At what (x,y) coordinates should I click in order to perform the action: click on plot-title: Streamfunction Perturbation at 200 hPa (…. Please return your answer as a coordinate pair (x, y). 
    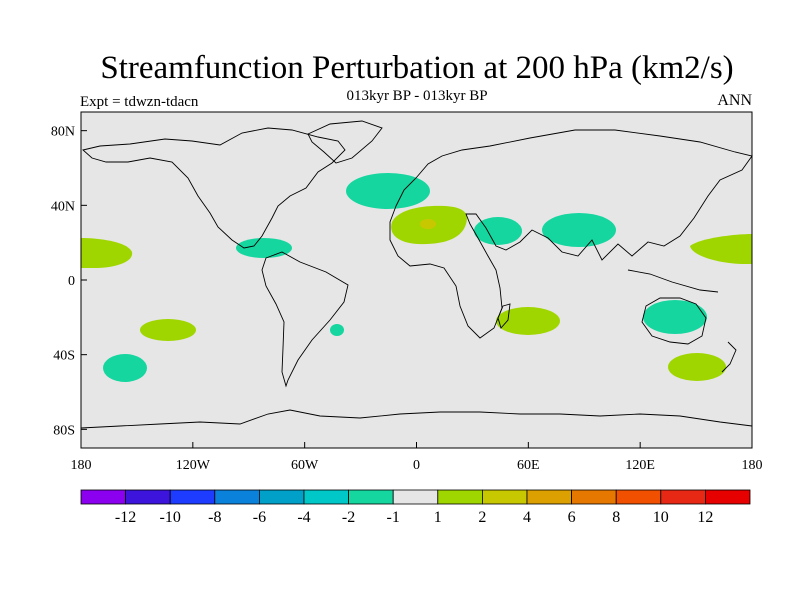
    Looking at the image, I should click on (417, 68).